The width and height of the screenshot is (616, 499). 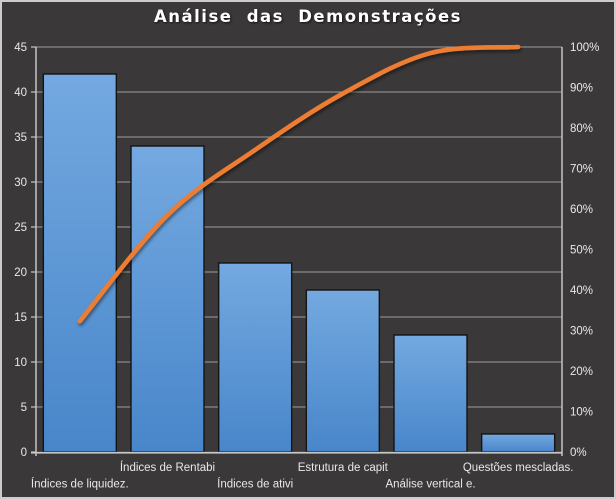 I want to click on category-label: Estrutura de capit, so click(x=343, y=468).